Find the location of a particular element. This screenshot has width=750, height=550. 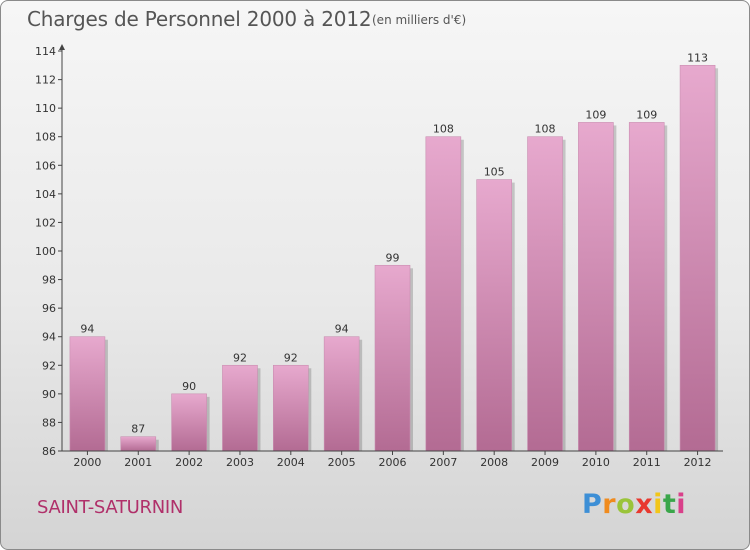

bar-group: 113 is located at coordinates (699, 251).